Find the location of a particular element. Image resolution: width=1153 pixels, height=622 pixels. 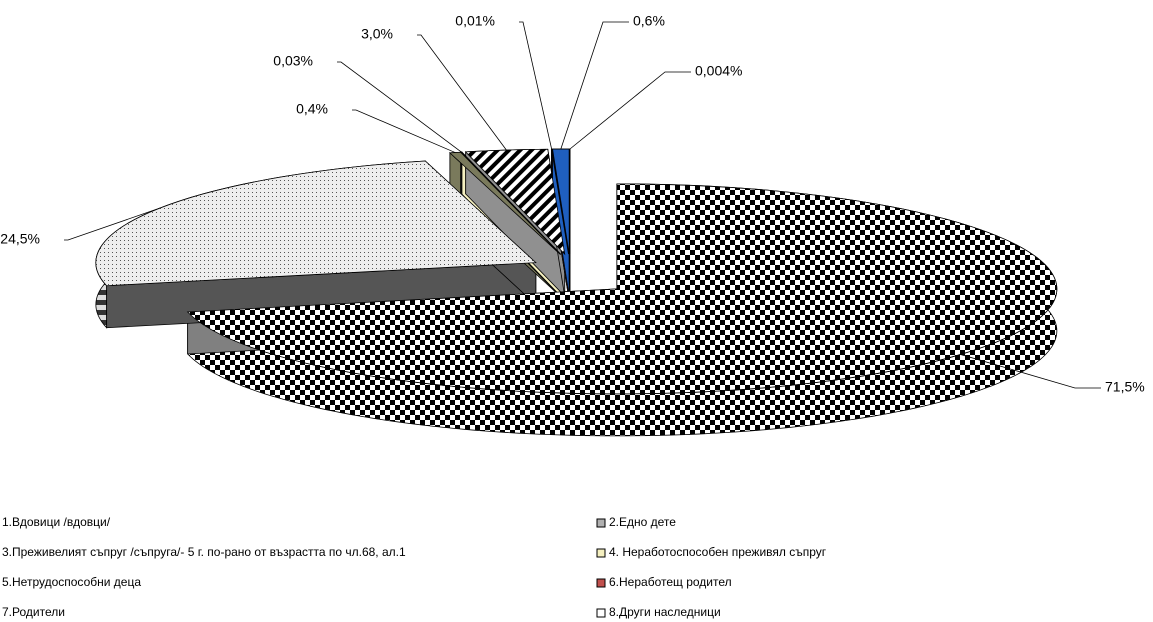

data-label: 71,5% is located at coordinates (1125, 387).